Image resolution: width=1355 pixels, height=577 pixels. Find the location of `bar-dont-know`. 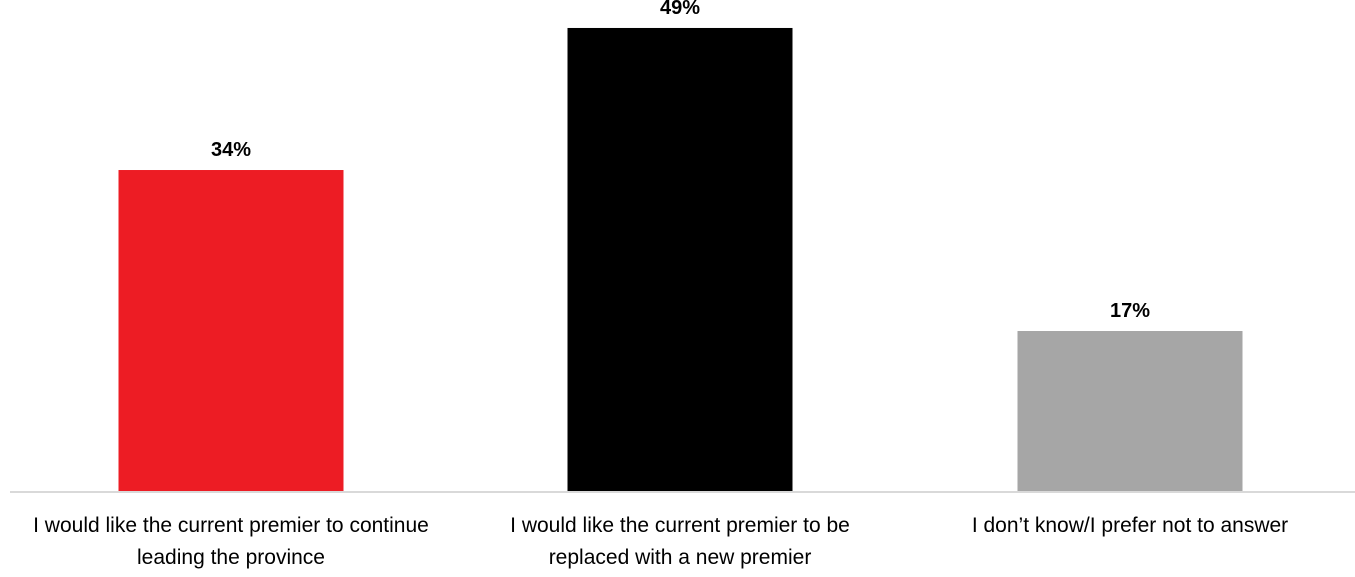

bar-dont-know is located at coordinates (1130, 411).